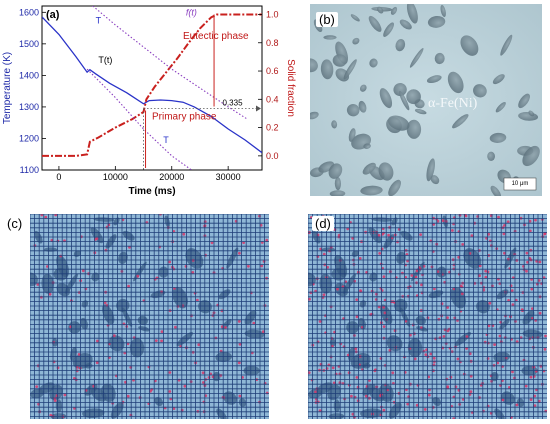  Describe the element at coordinates (170, 63) in the screenshot. I see `series-line-upper-limit` at that location.